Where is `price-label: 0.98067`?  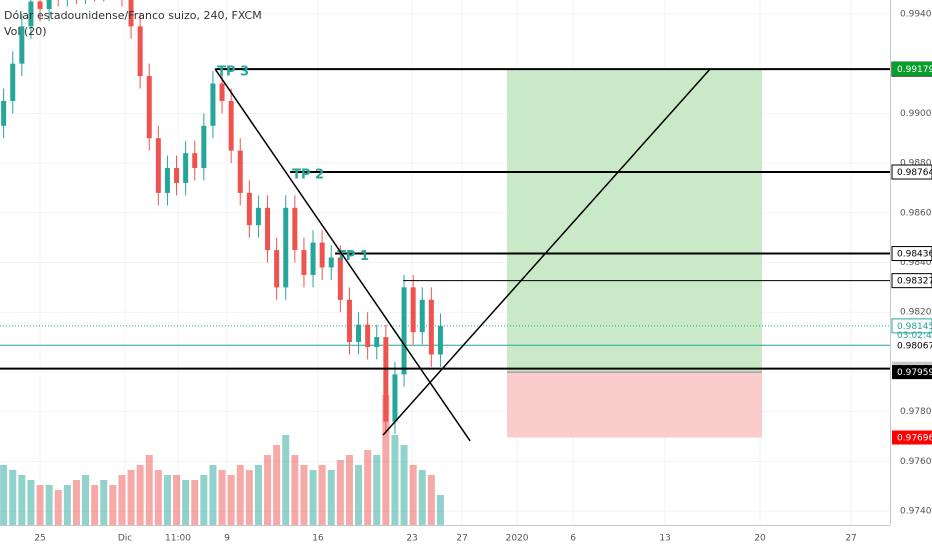 price-label: 0.98067 is located at coordinates (914, 346).